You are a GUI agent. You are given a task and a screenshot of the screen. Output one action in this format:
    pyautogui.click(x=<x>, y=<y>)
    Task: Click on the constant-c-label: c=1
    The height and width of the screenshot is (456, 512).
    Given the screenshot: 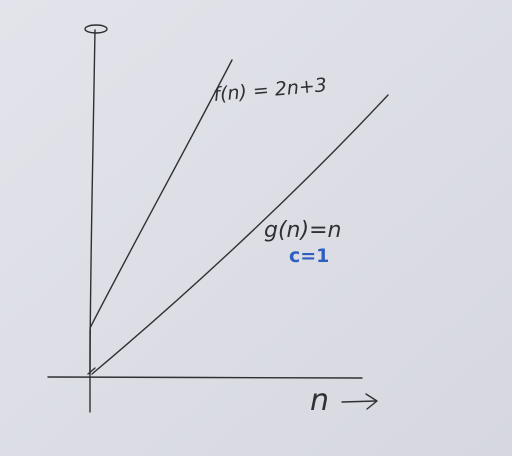 What is the action you would take?
    pyautogui.click(x=309, y=256)
    